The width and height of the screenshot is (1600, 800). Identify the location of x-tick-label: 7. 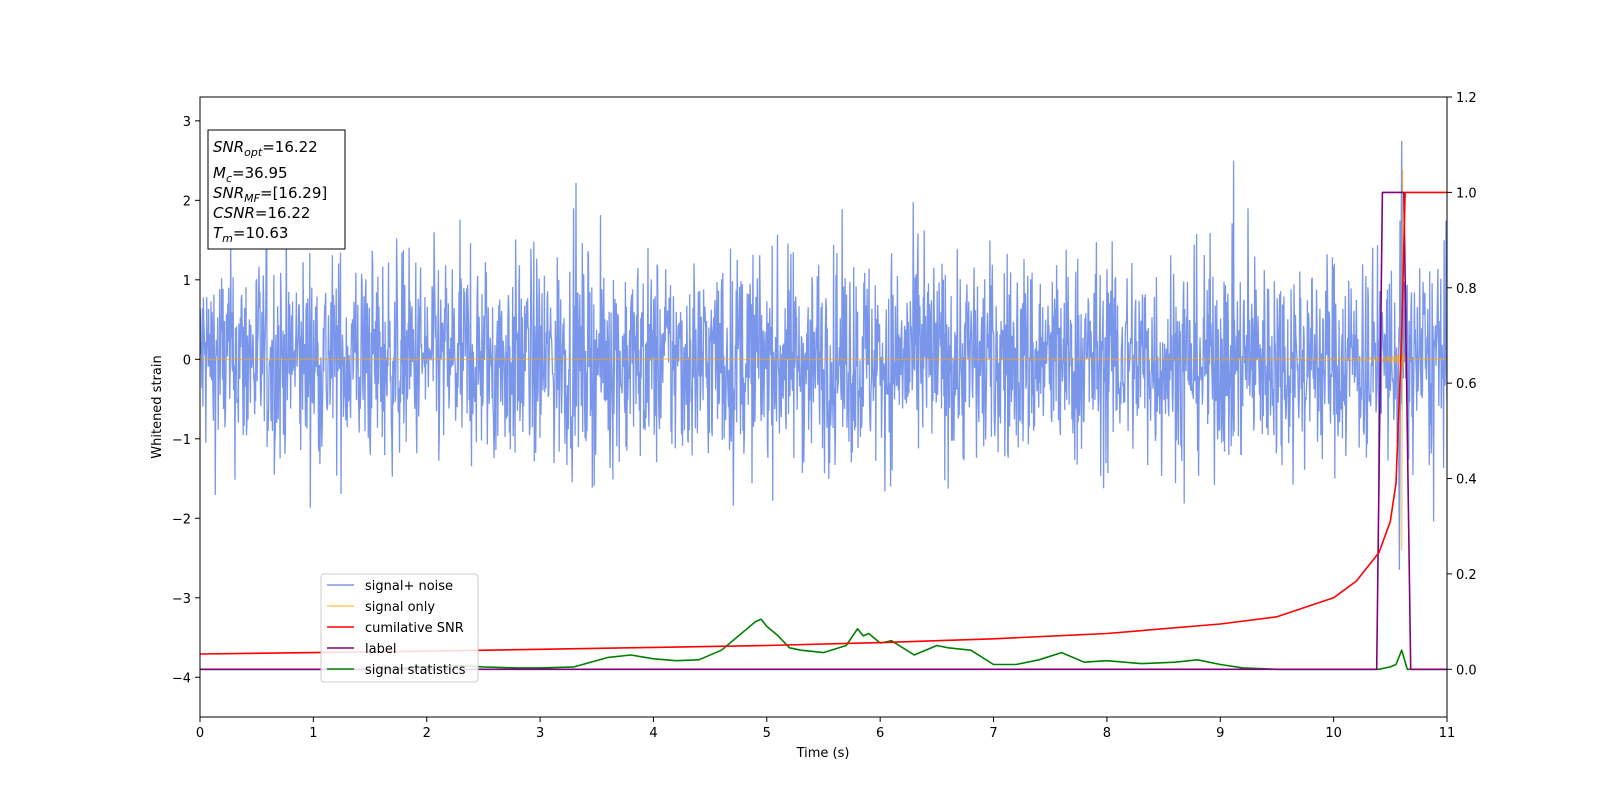
(993, 733).